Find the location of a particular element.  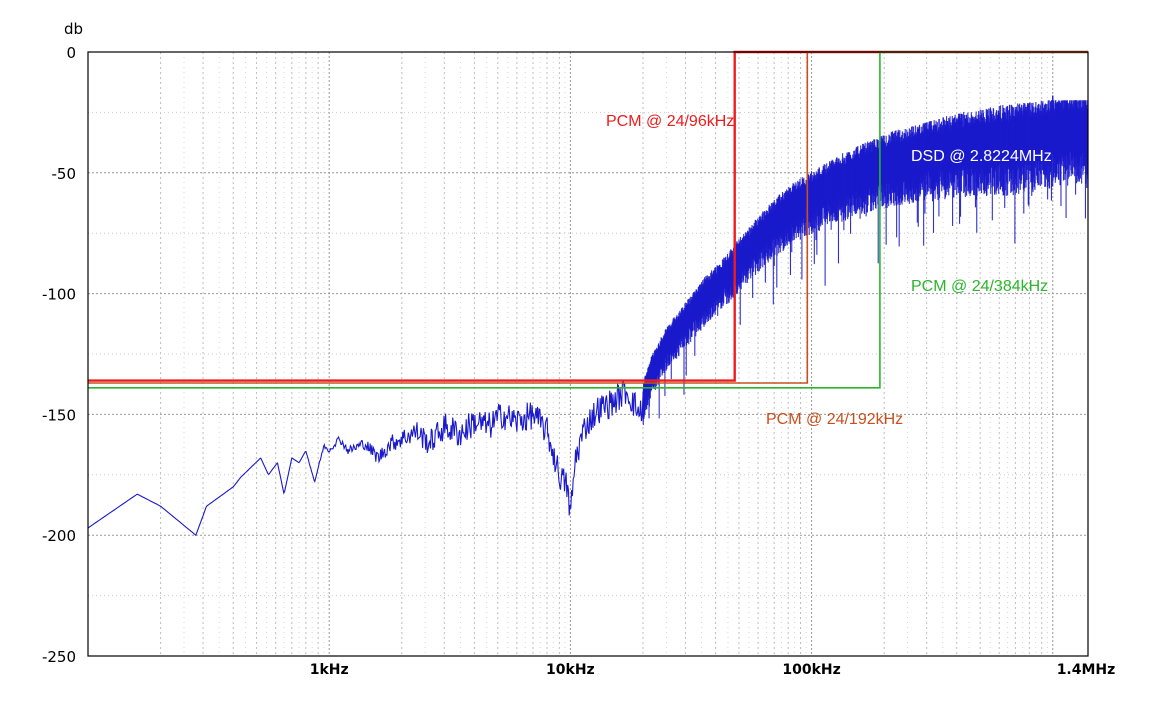

y-tick-label: -200 is located at coordinates (59, 536).